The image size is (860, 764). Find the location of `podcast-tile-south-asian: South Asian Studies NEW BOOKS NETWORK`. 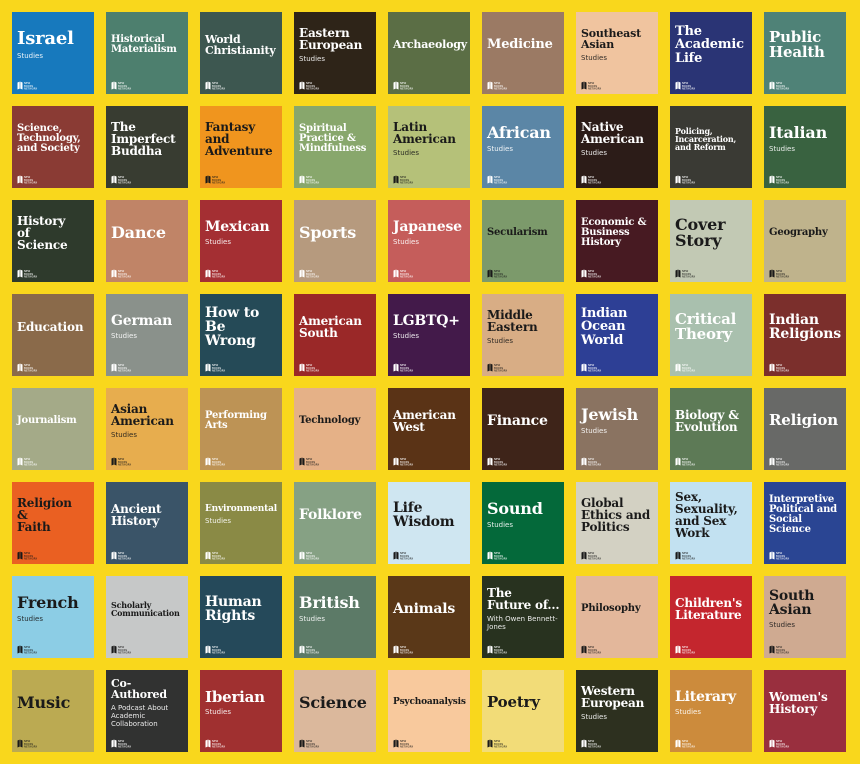

podcast-tile-south-asian: South Asian Studies NEW BOOKS NETWORK is located at coordinates (805, 617).